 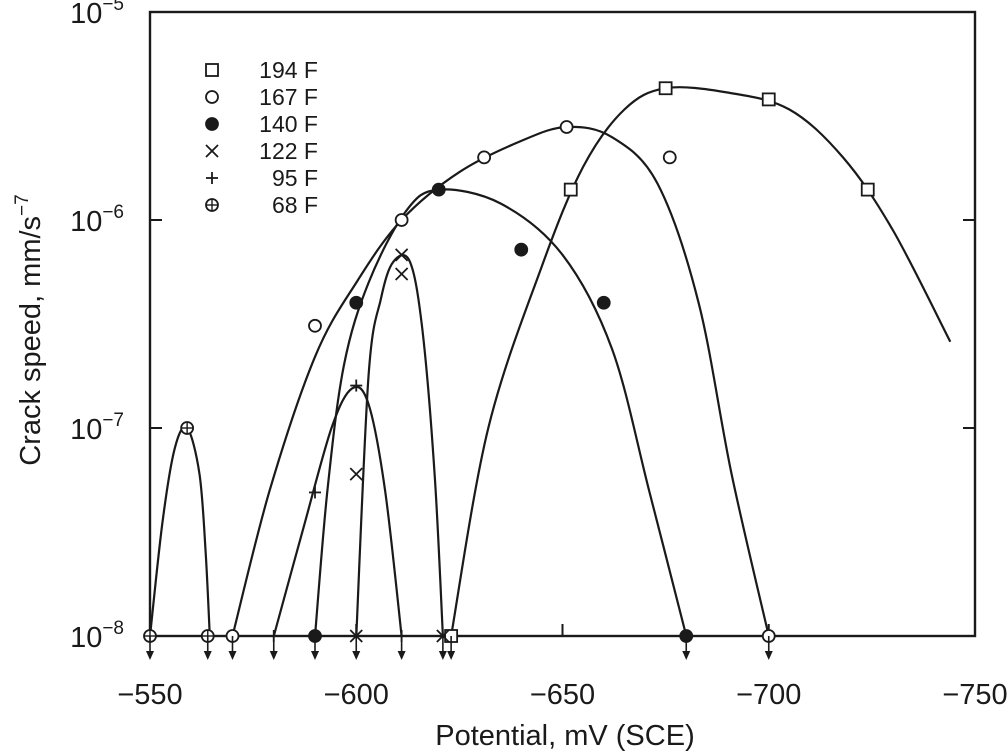 What do you see at coordinates (97, 428) in the screenshot?
I see `y-tick-label: 10⁻⁷` at bounding box center [97, 428].